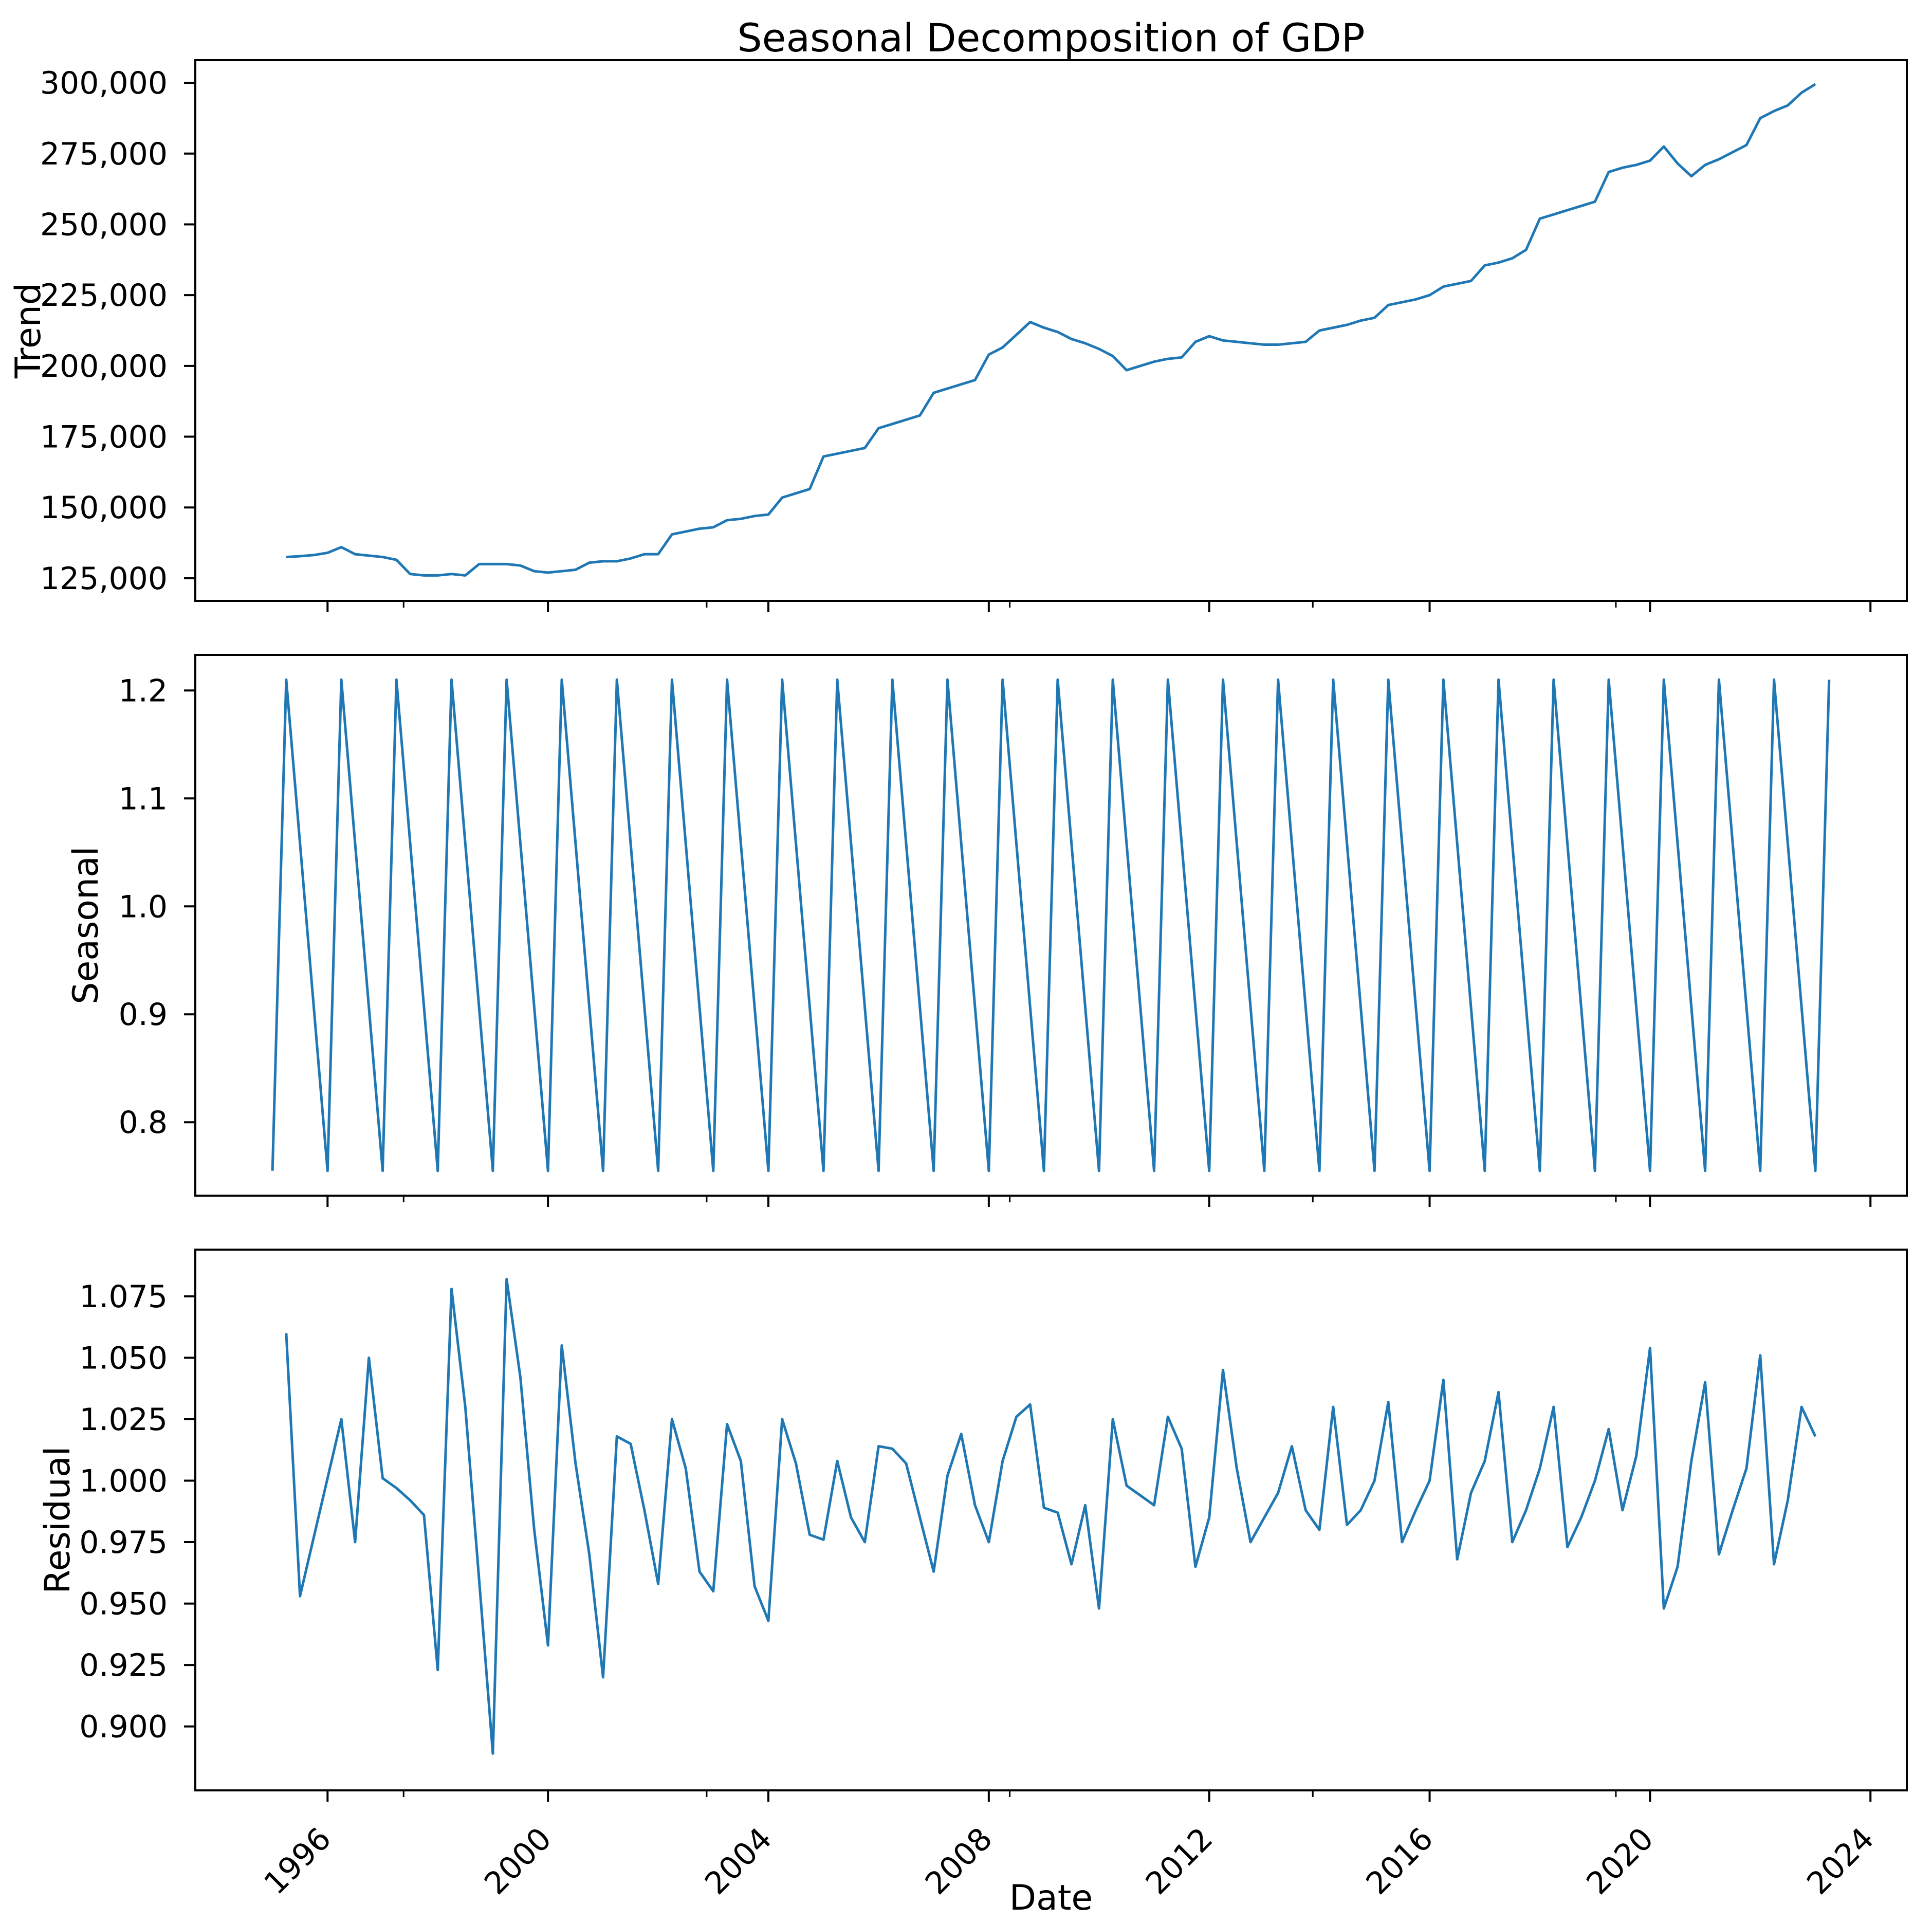 This screenshot has height=1923, width=1932. What do you see at coordinates (143, 907) in the screenshot?
I see `y-tick-label: 1.0` at bounding box center [143, 907].